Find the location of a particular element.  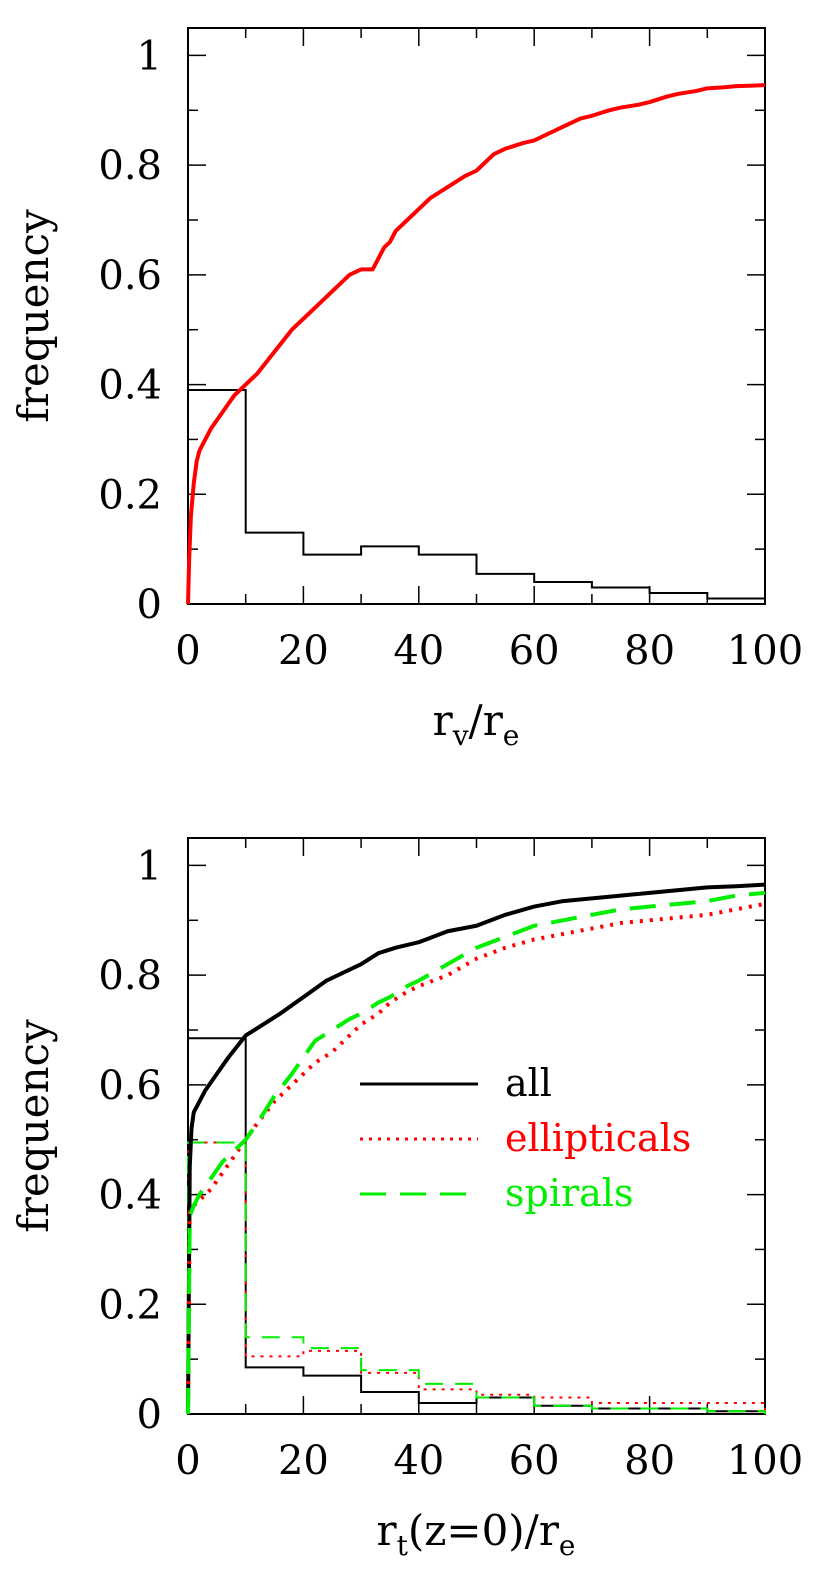

bottom-xlabel-sub-t: t is located at coordinates (403, 1545).